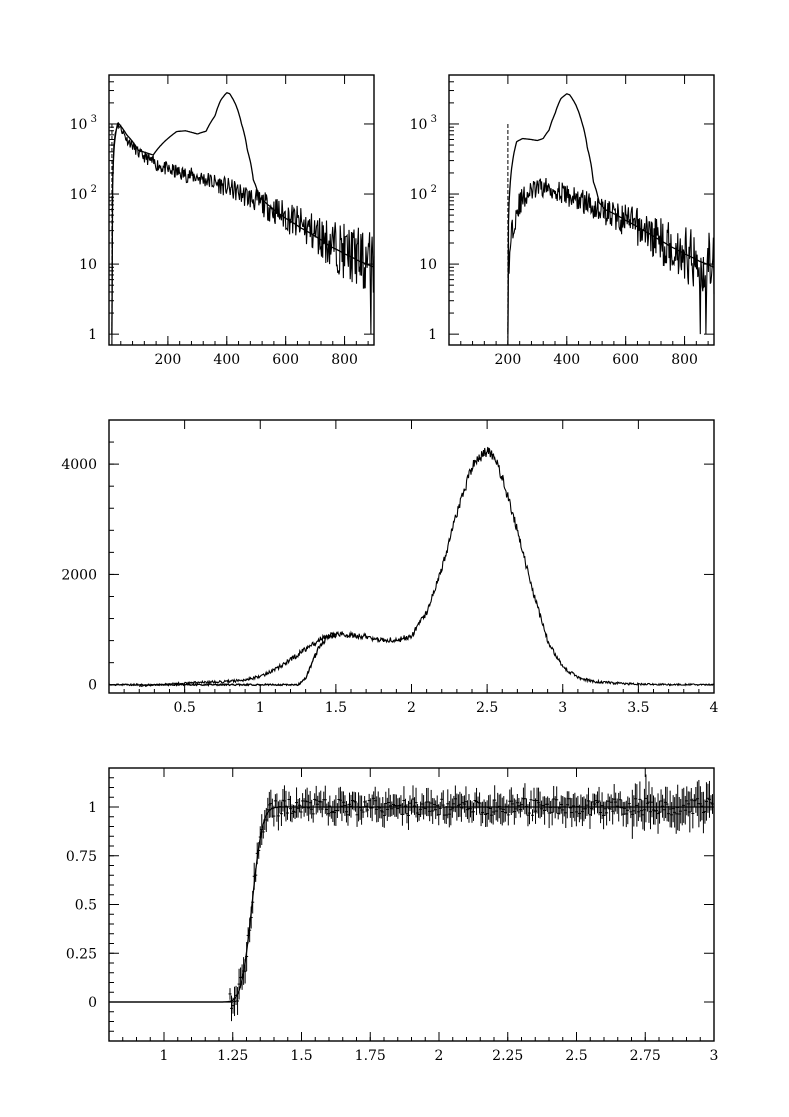 This screenshot has height=1117, width=789. What do you see at coordinates (79, 575) in the screenshot?
I see `y-tick-label: 2000` at bounding box center [79, 575].